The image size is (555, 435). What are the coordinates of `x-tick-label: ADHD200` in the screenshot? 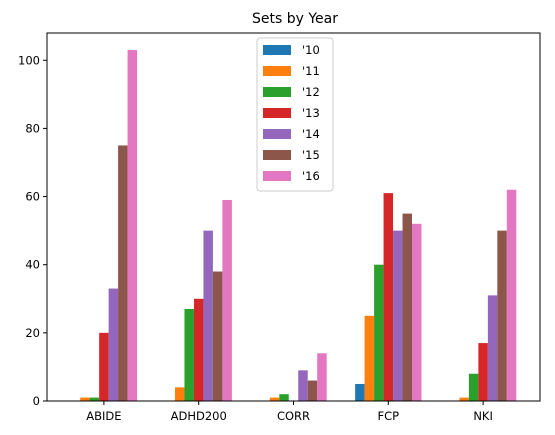 It's located at (199, 416).